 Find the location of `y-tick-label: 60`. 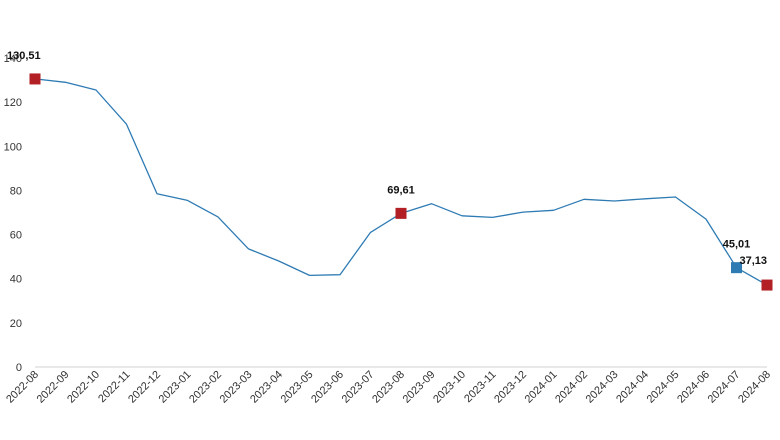

y-tick-label: 60 is located at coordinates (16, 236).